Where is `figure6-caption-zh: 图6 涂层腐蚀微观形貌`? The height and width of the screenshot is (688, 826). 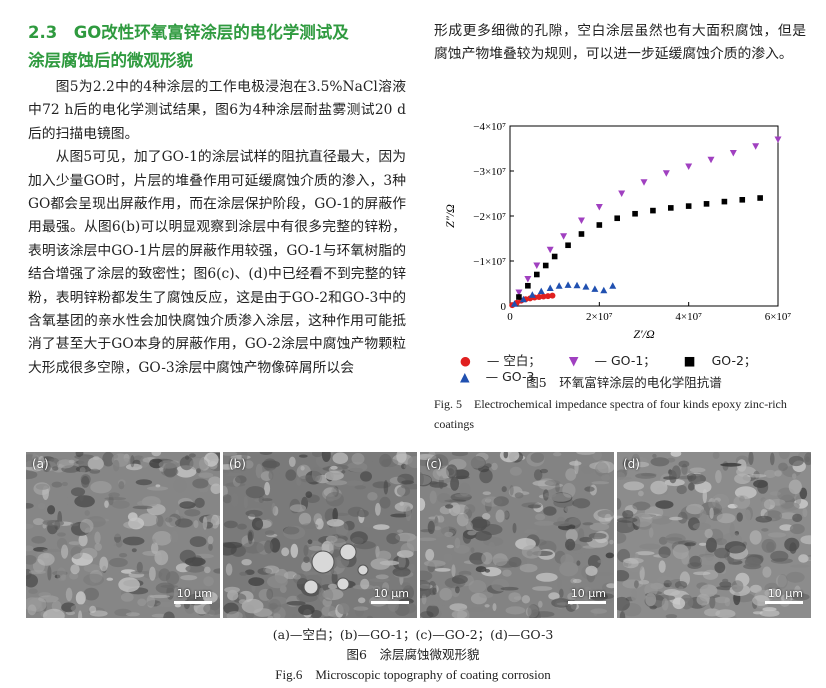 figure6-caption-zh: 图6 涂层腐蚀微观形貌 is located at coordinates (413, 654).